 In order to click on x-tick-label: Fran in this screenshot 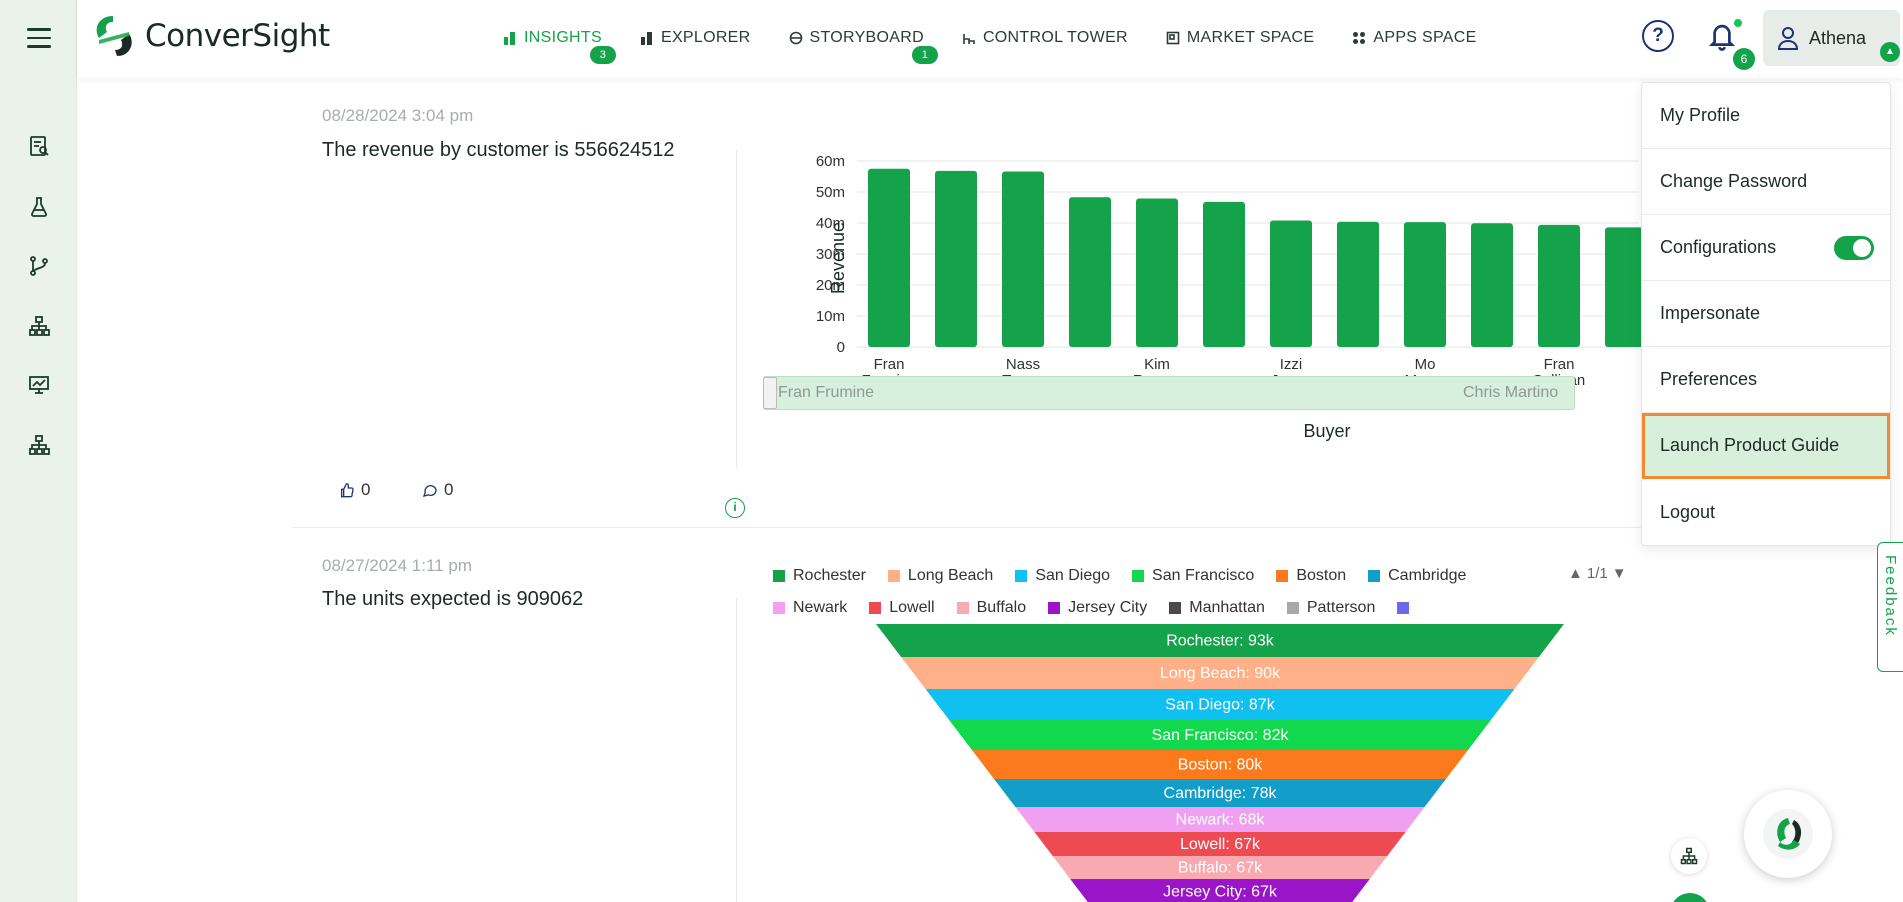, I will do `click(889, 364)`.